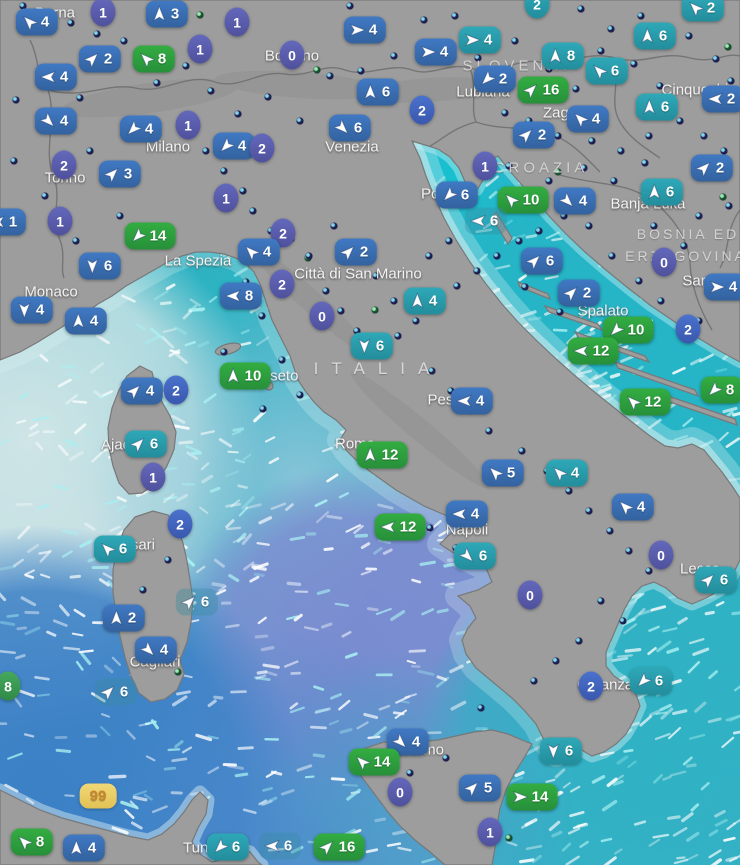 Image resolution: width=740 pixels, height=865 pixels. I want to click on wind-badge: 8, so click(10, 686).